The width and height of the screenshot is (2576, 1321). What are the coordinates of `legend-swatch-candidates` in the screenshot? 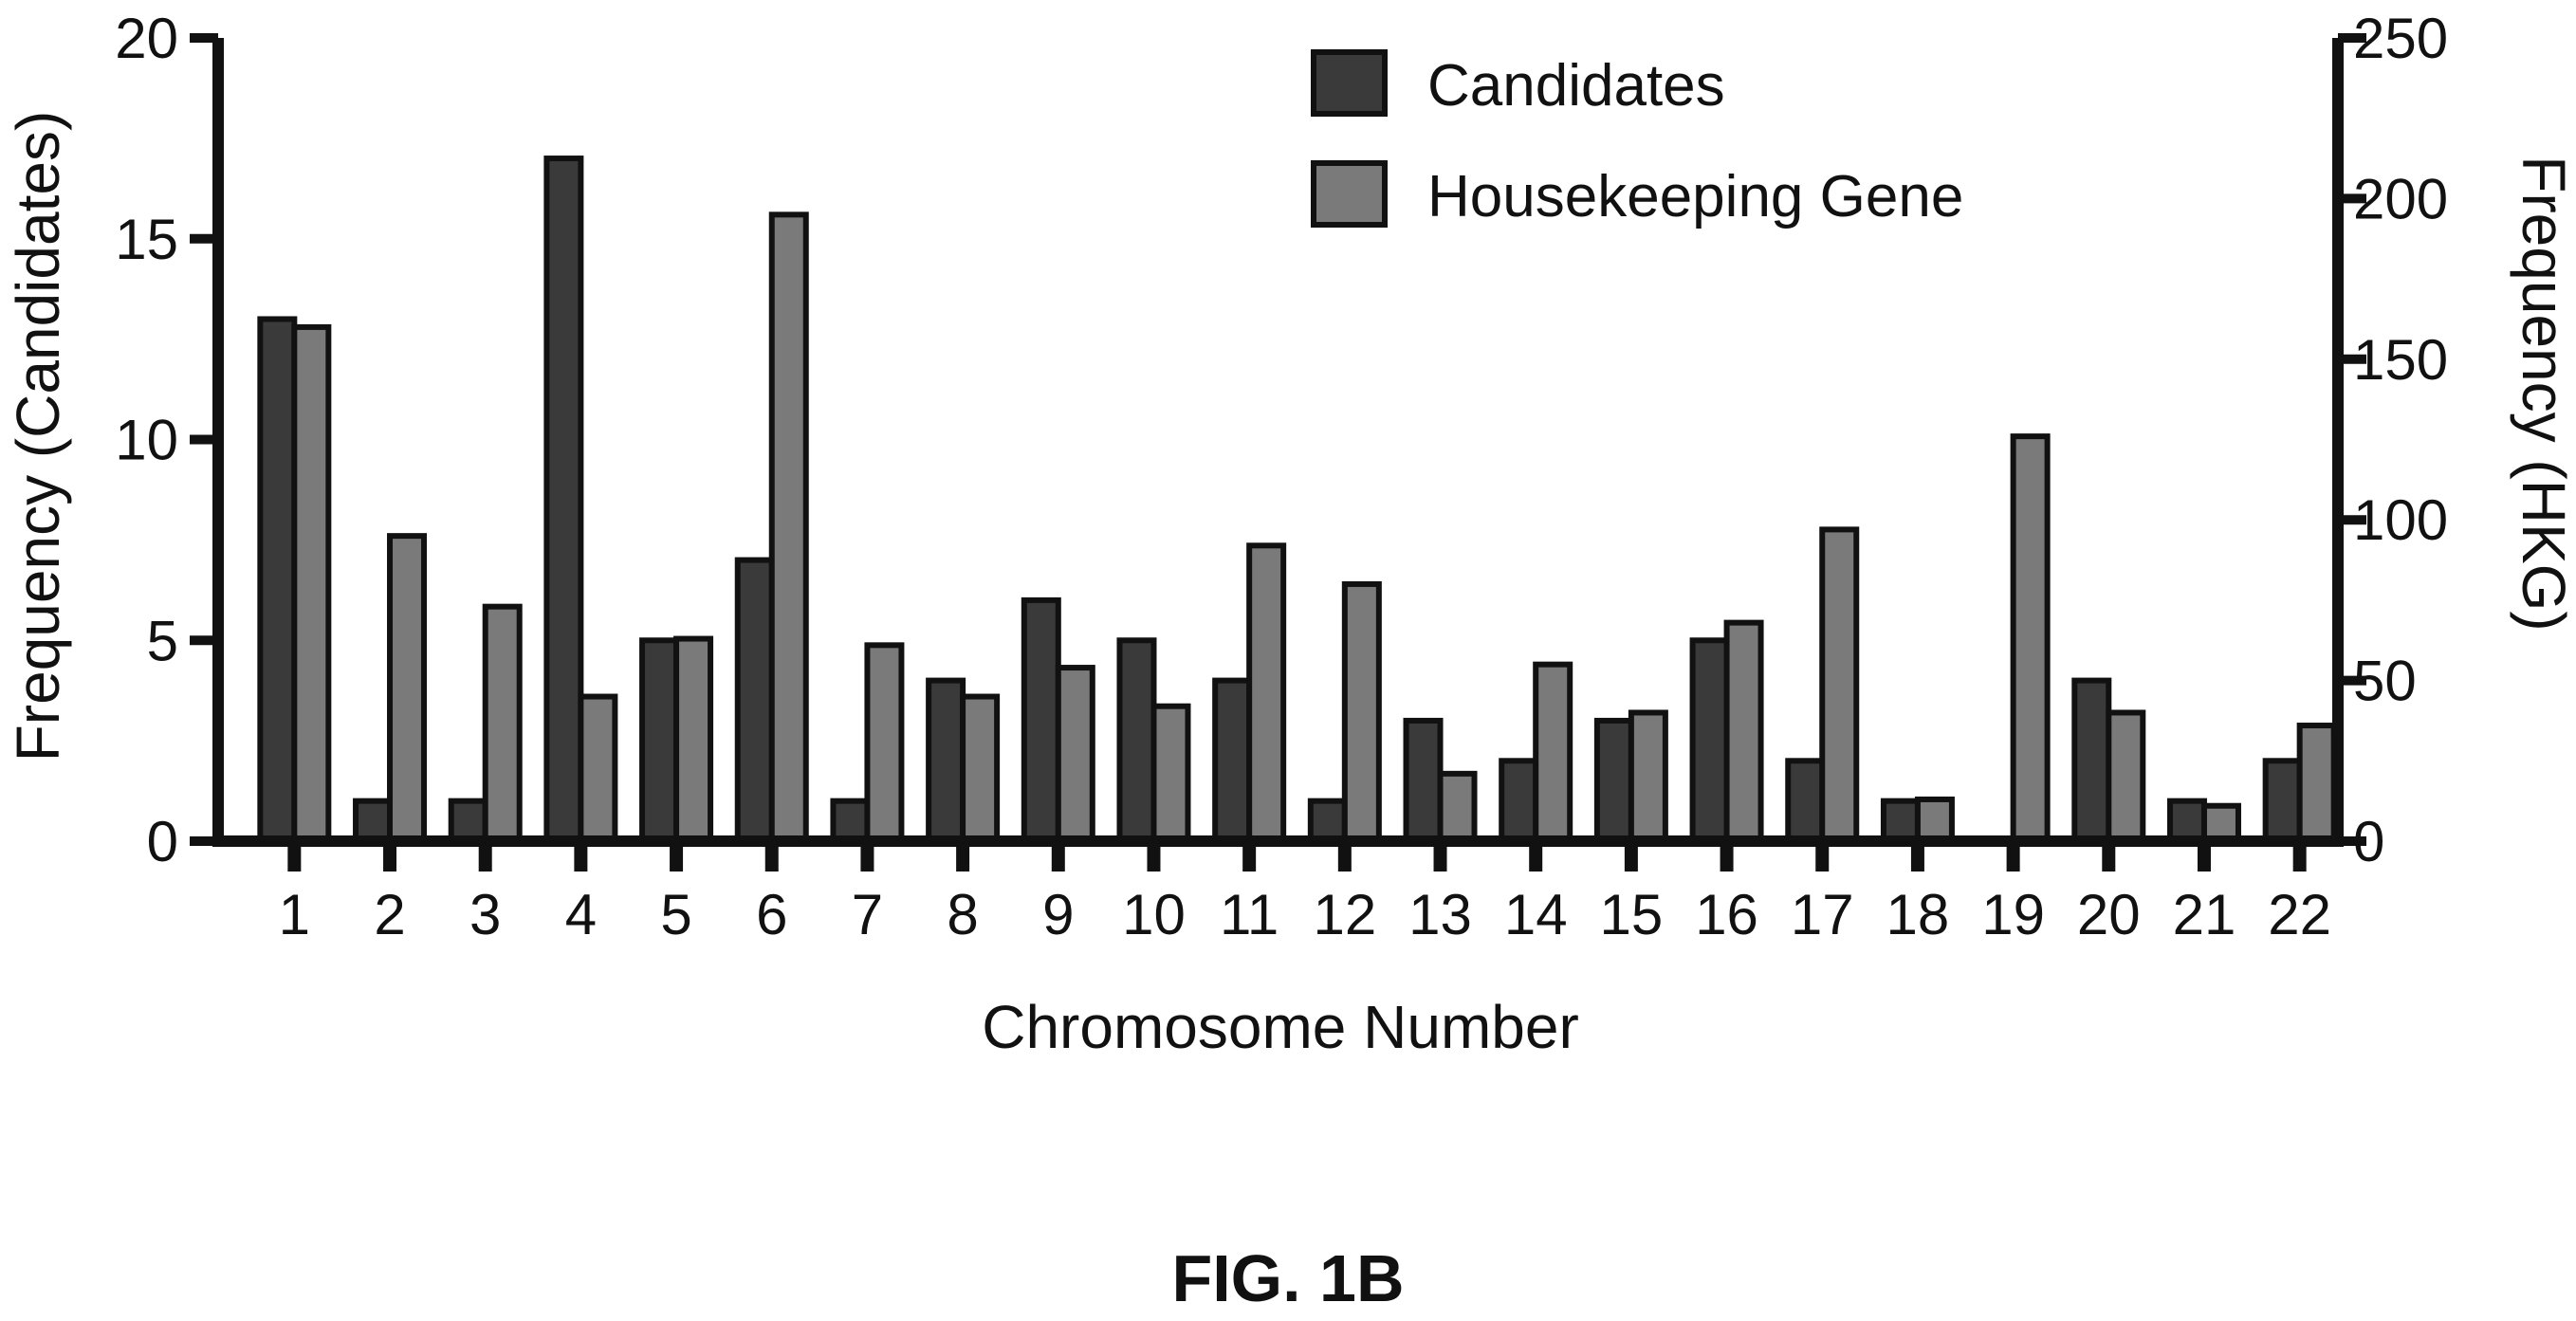 It's located at (1349, 83).